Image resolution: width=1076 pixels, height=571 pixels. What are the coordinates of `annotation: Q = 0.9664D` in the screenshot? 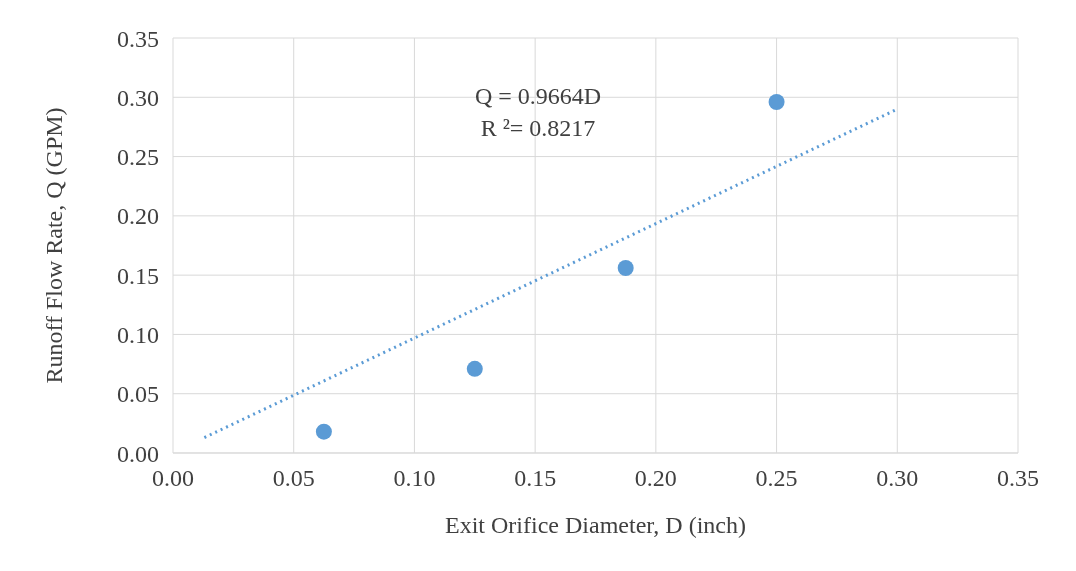 It's located at (538, 96).